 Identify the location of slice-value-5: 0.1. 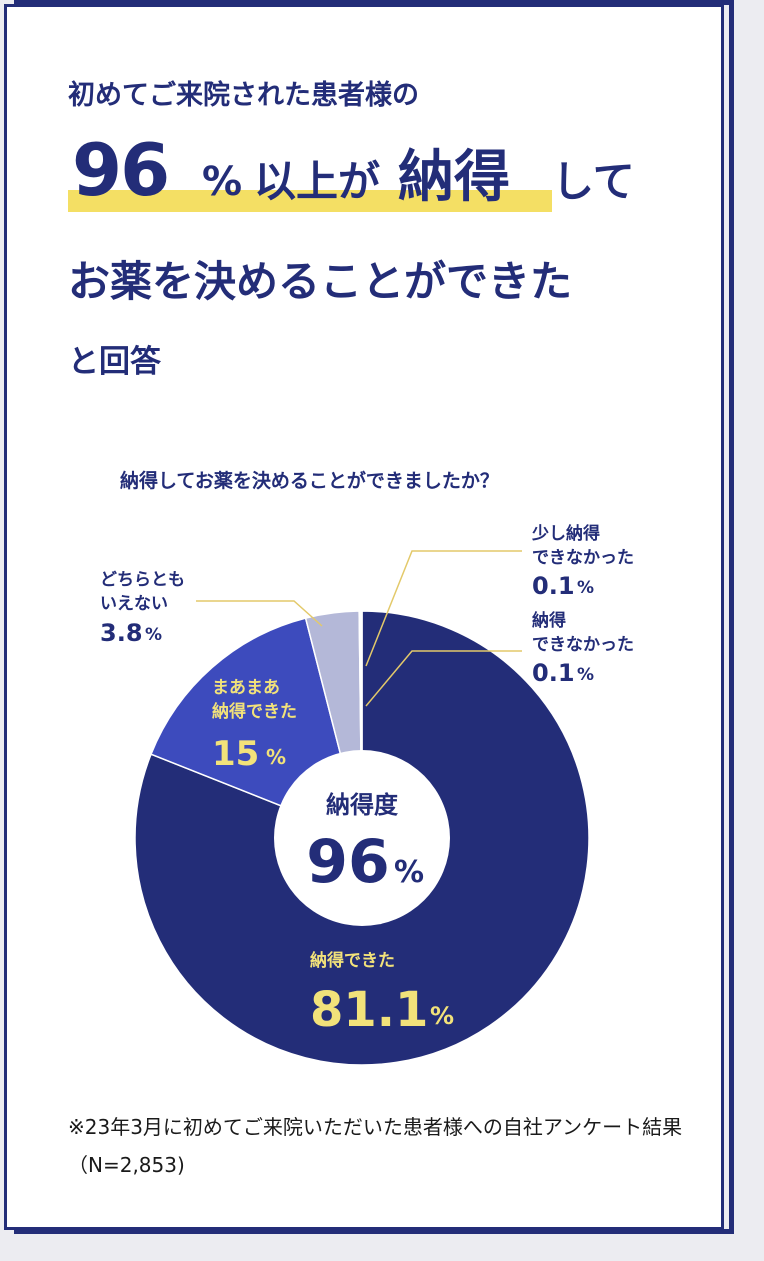
(553, 673).